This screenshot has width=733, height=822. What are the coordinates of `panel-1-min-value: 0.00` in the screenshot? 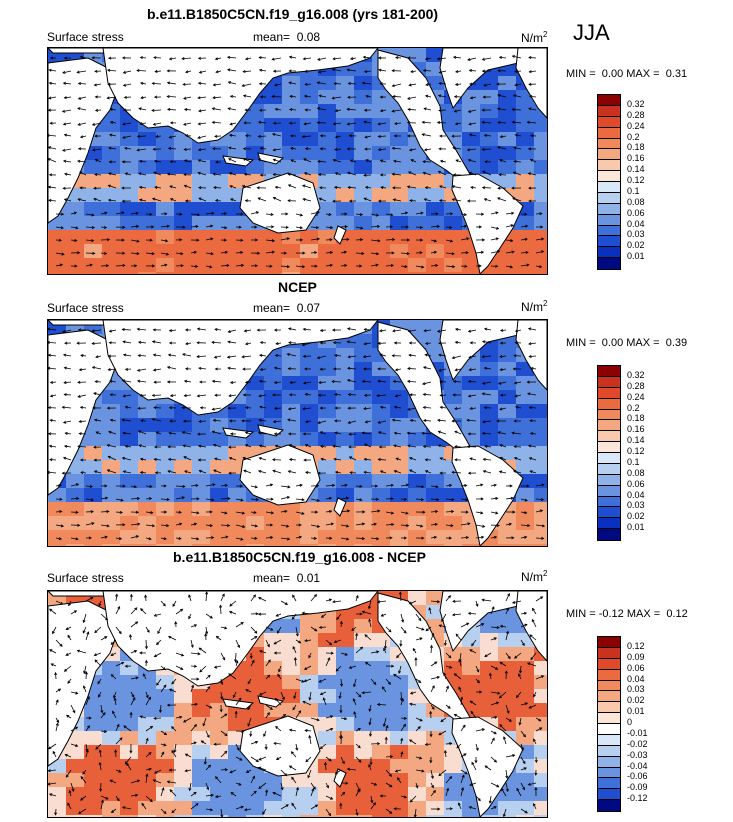 It's located at (612, 74).